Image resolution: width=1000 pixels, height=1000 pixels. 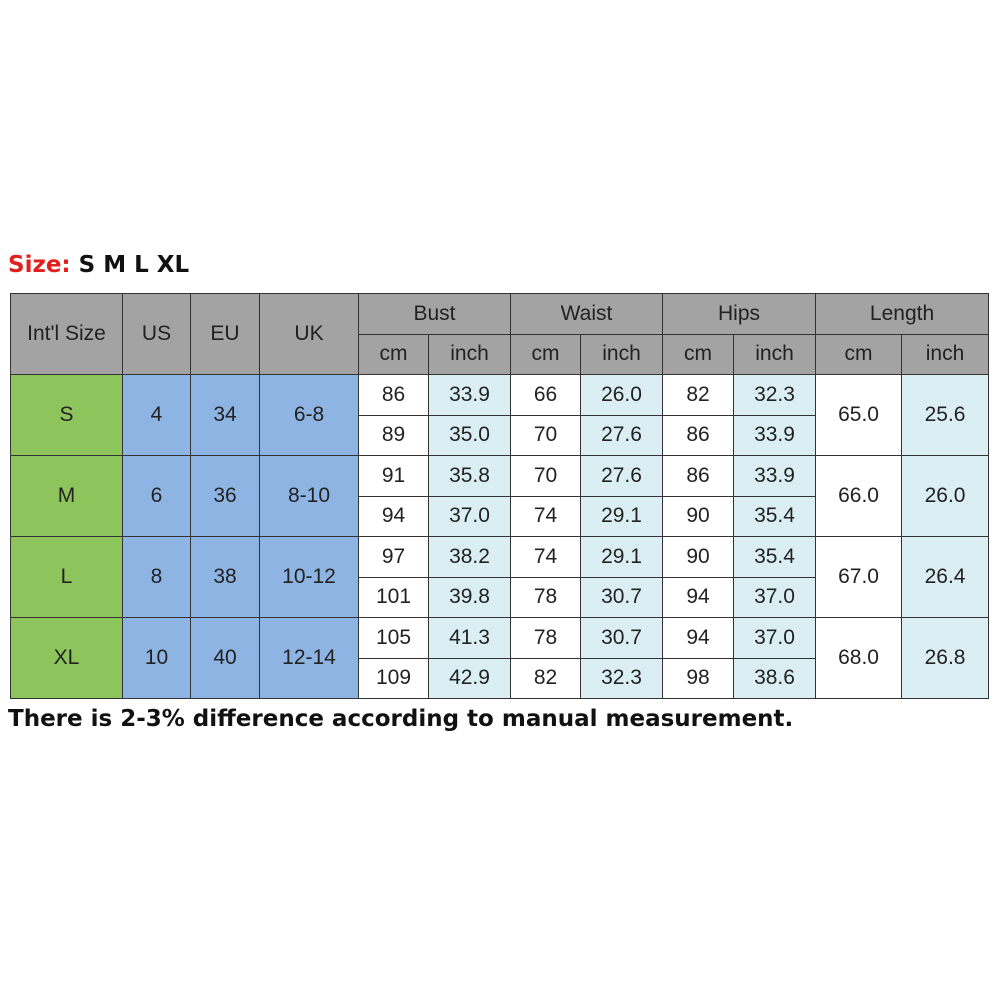 I want to click on size-cell: 6-8, so click(x=309, y=415).